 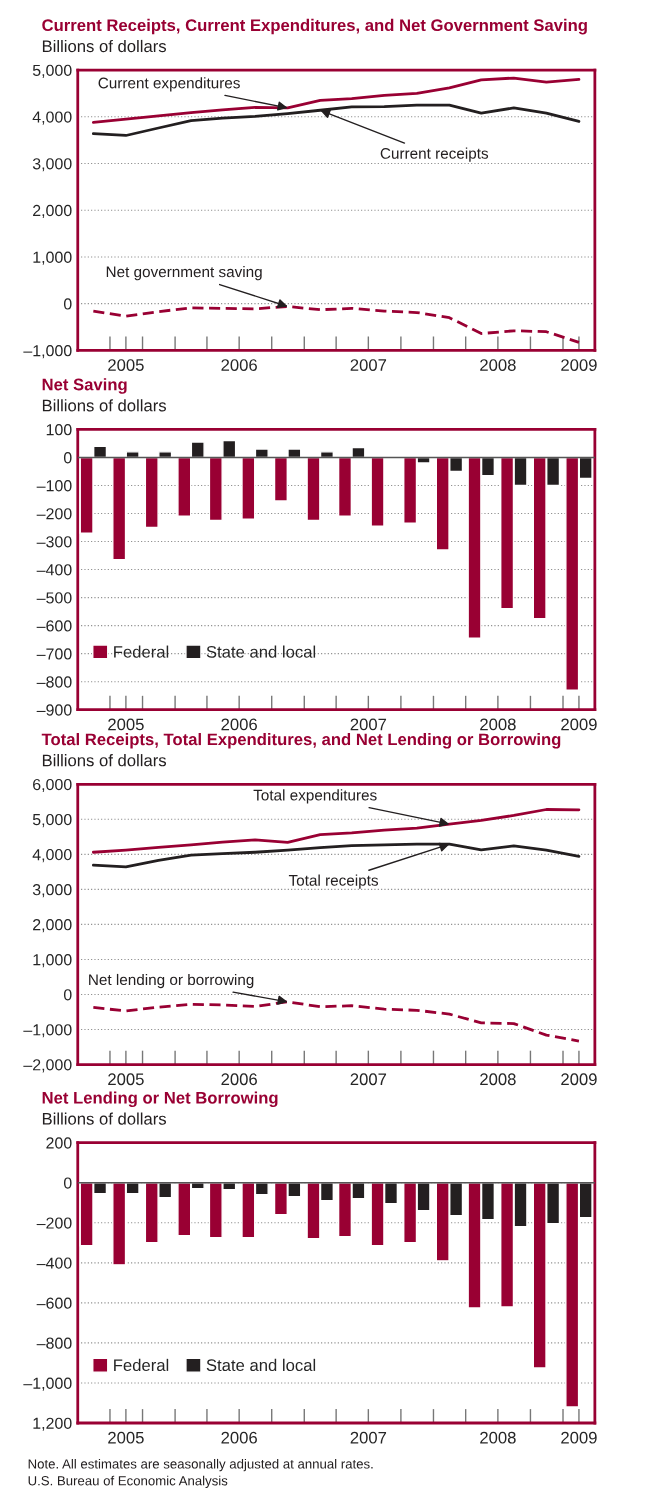 What do you see at coordinates (54, 654) in the screenshot?
I see `y-tick-label: –700` at bounding box center [54, 654].